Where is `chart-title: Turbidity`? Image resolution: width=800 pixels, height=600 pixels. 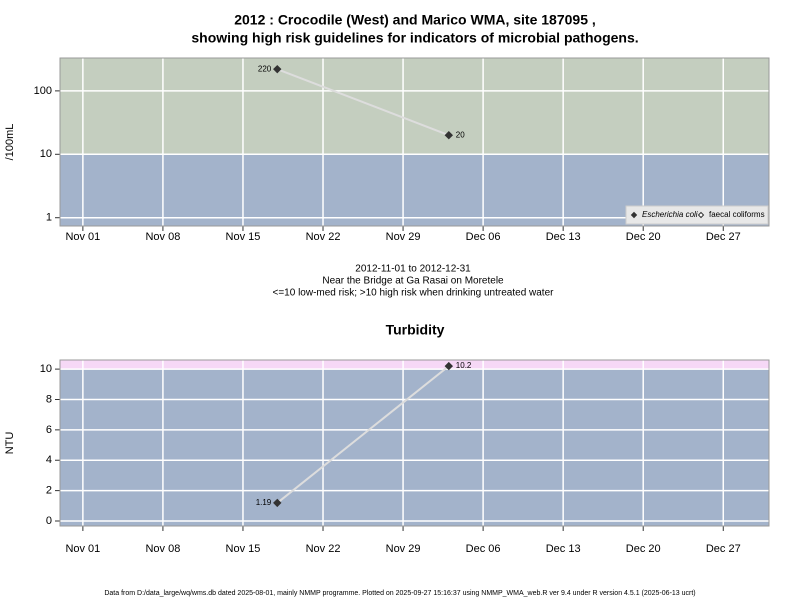 chart-title: Turbidity is located at coordinates (415, 330).